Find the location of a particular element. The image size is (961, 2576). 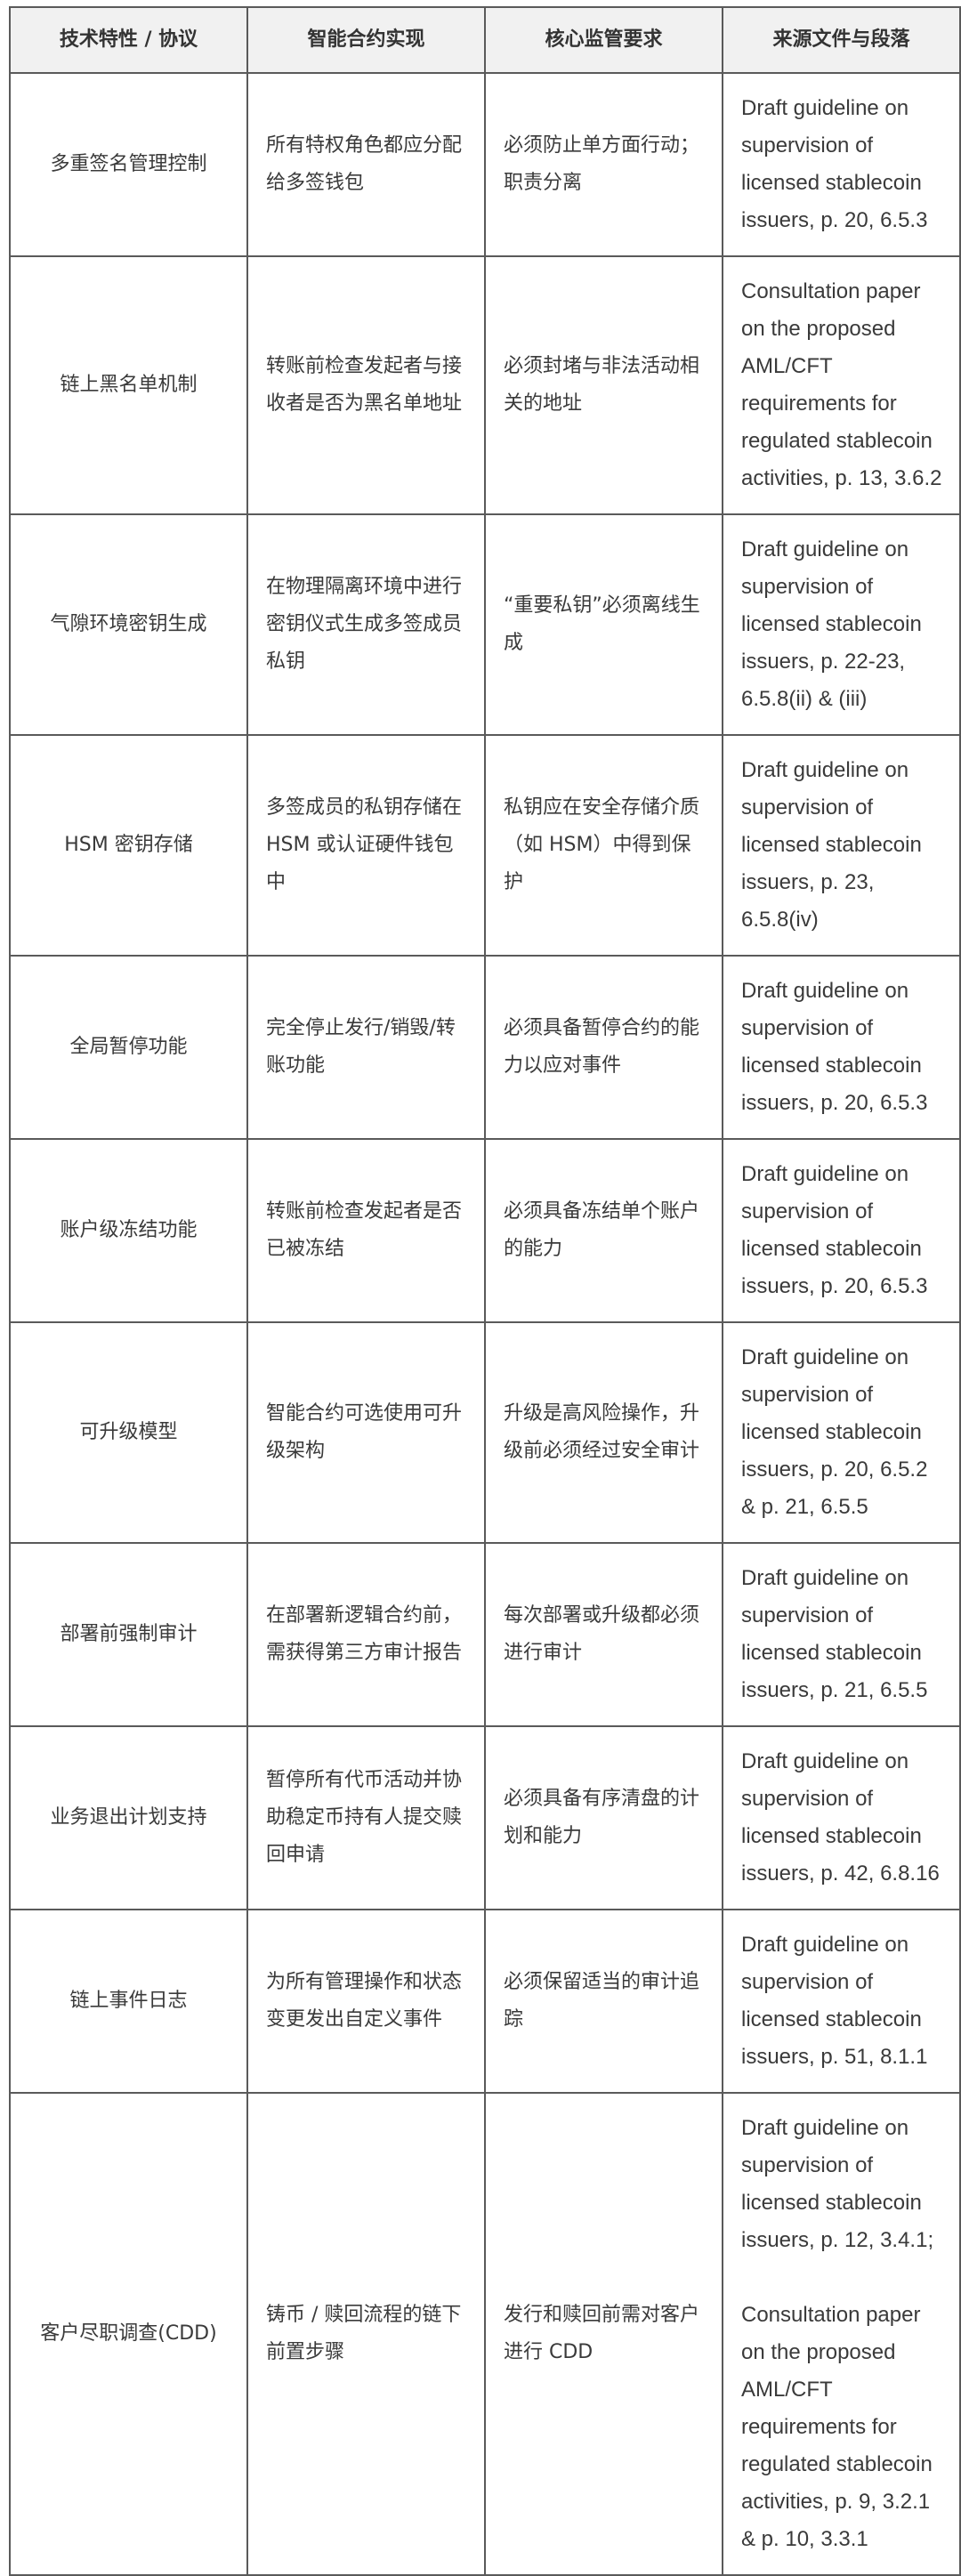

cell-feature: 全局暂停功能 is located at coordinates (128, 1047).